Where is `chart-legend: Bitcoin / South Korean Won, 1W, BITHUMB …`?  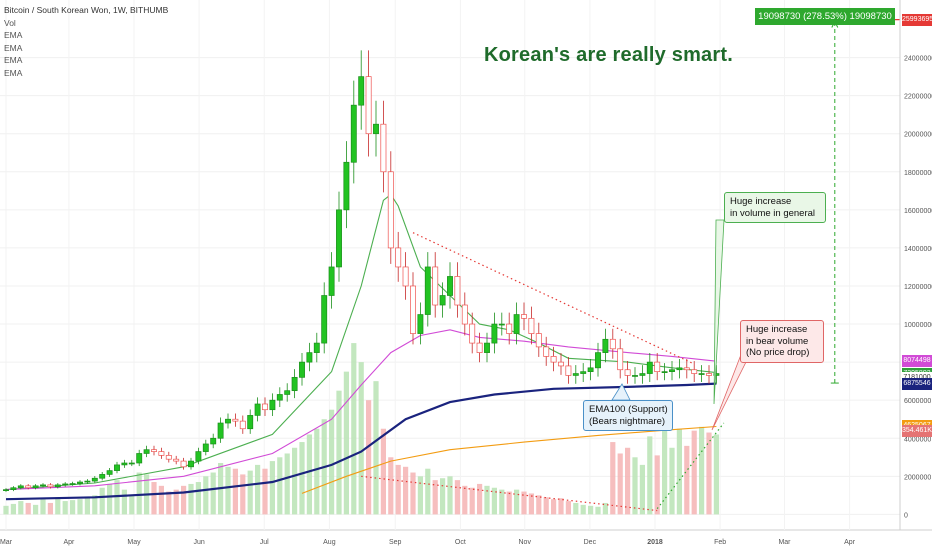
chart-legend: Bitcoin / South Korean Won, 1W, BITHUMB … is located at coordinates (86, 41).